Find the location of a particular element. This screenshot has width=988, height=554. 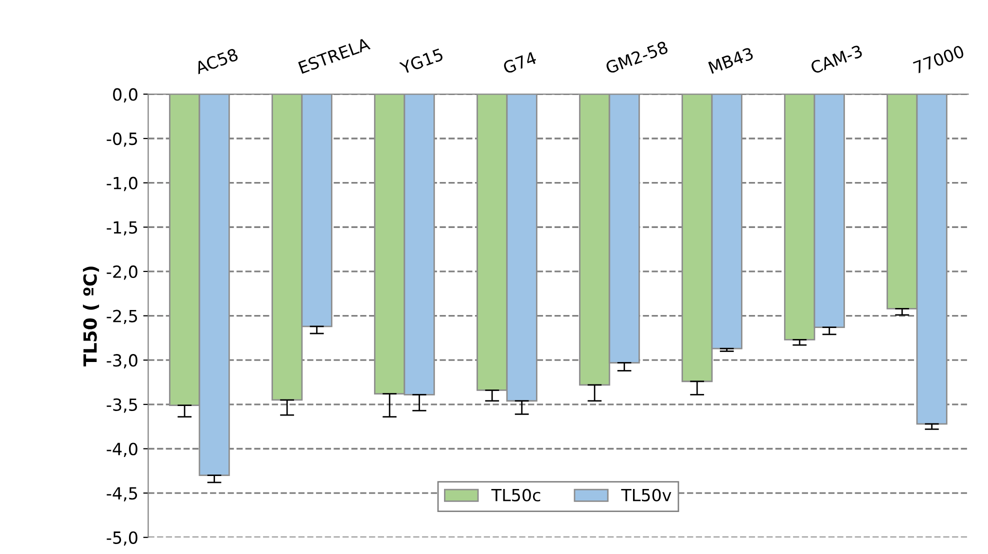

legend-label: TL50v is located at coordinates (646, 495).